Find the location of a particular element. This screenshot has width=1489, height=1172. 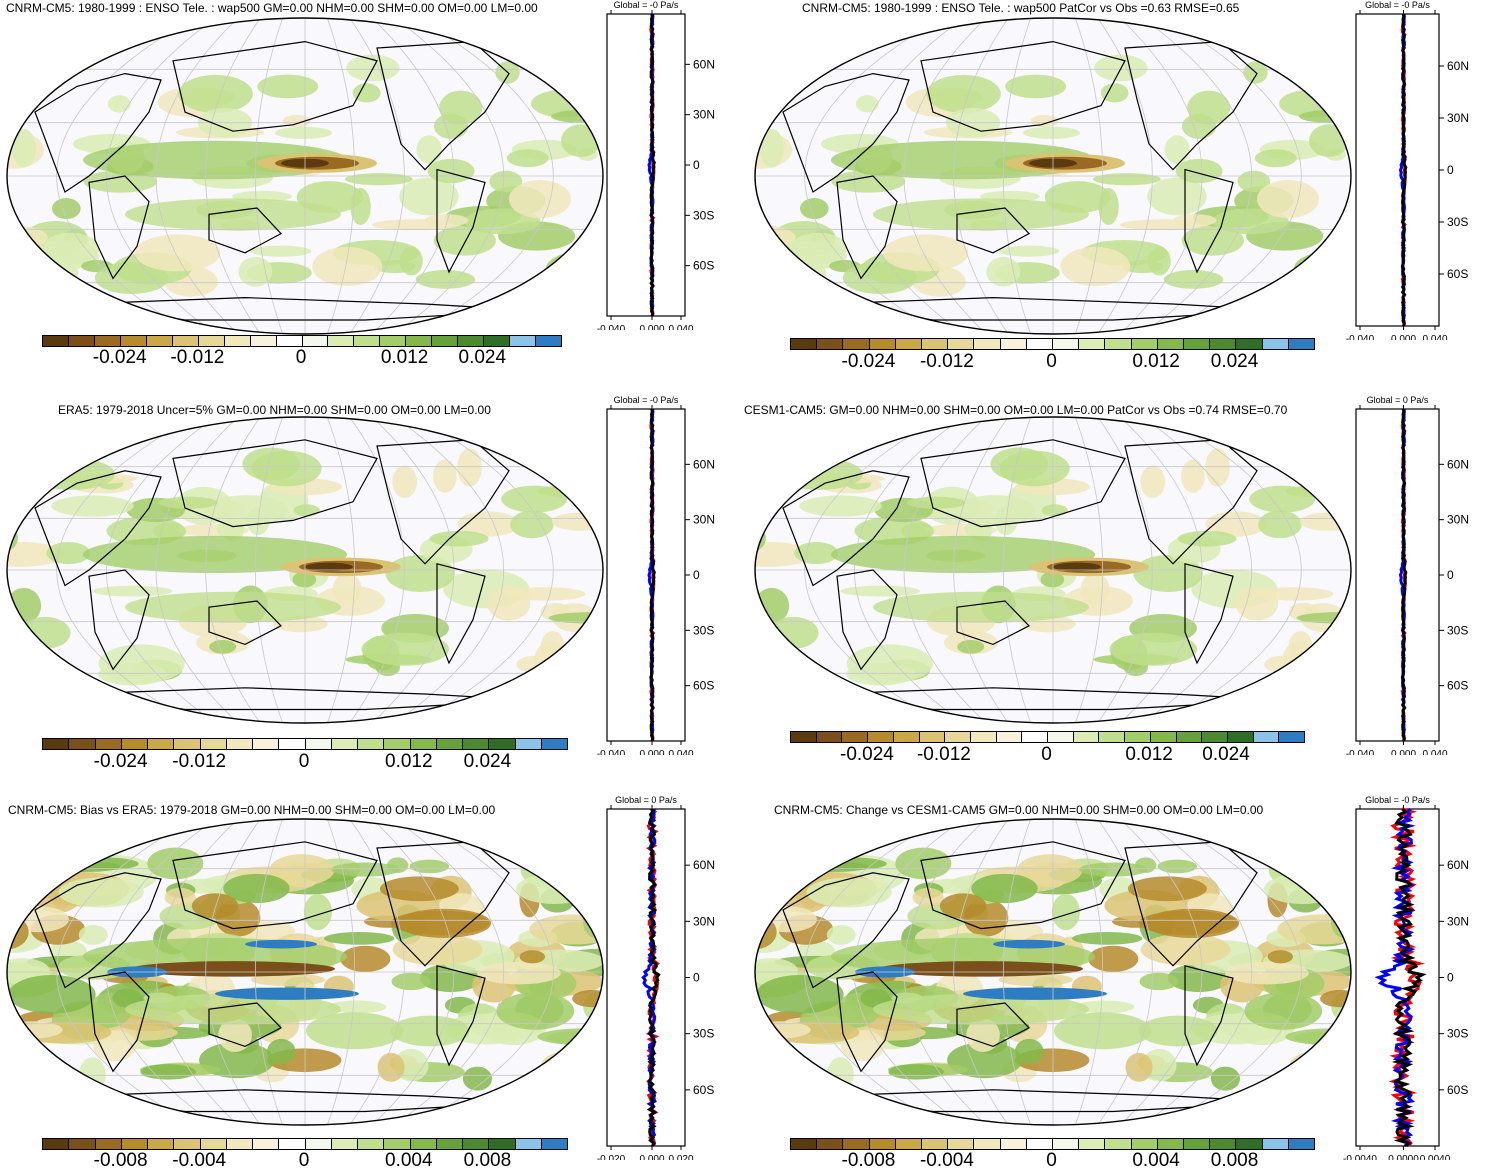

colorbar-tick-label: -0.004 is located at coordinates (946, 1160).